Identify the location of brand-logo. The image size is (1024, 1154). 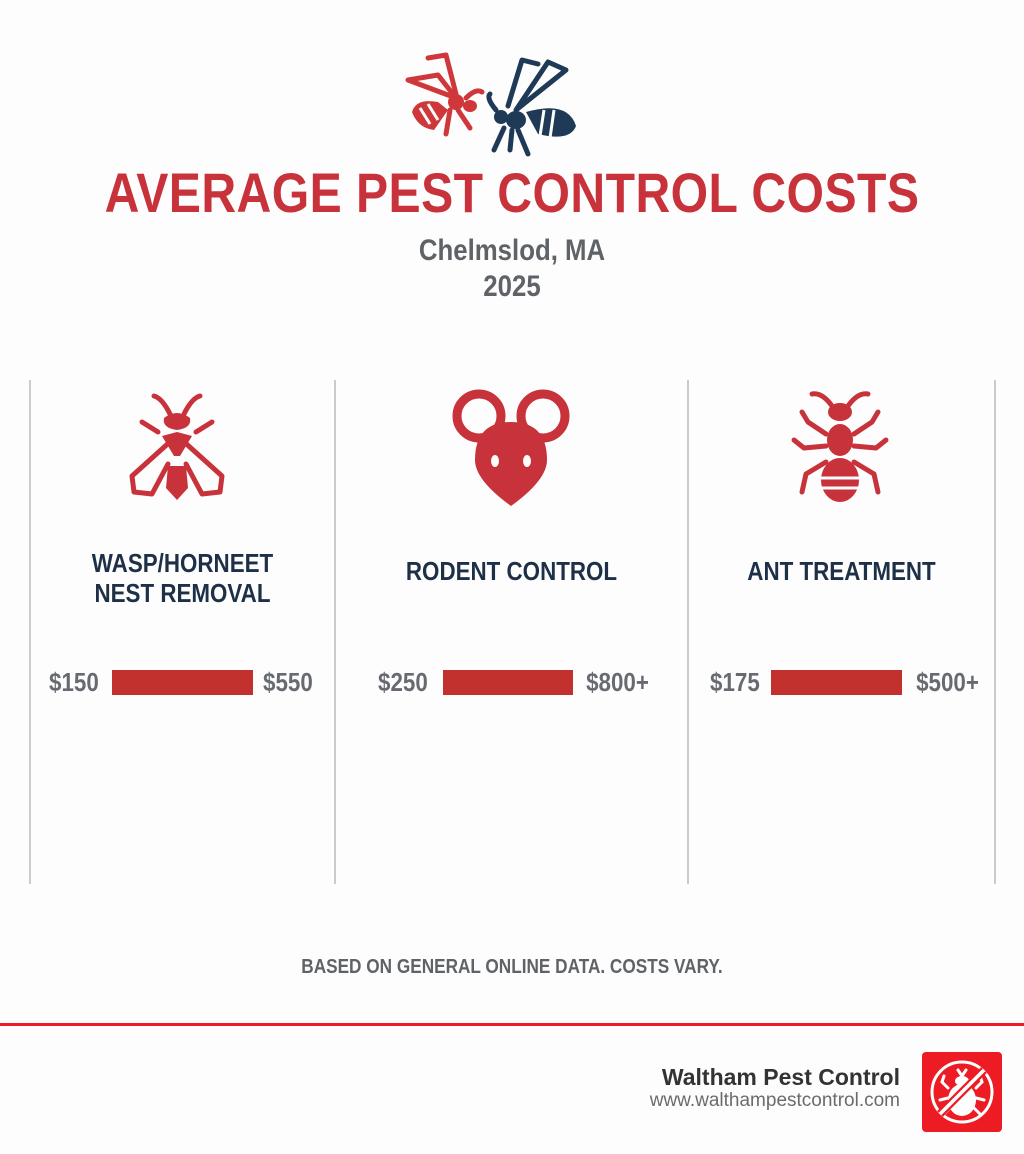
(962, 1092).